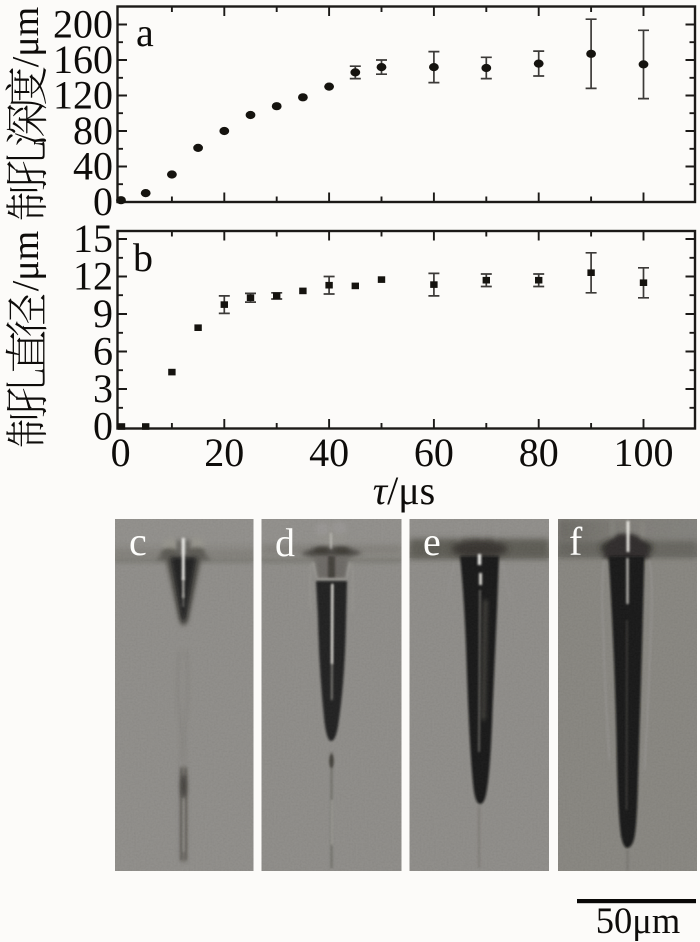 Image resolution: width=700 pixels, height=942 pixels. Describe the element at coordinates (103, 313) in the screenshot. I see `svg-text: 9` at that location.